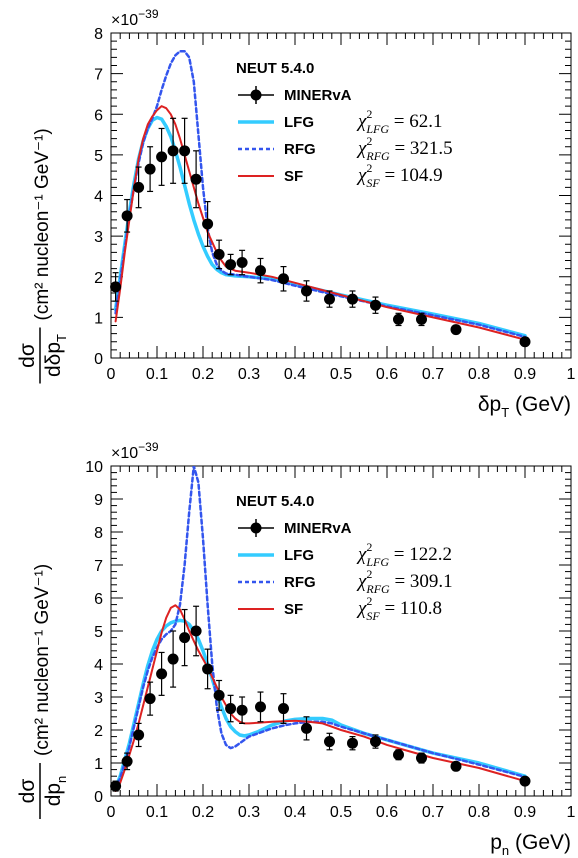  What do you see at coordinates (42, 224) in the screenshot?
I see `y-axis-unit: (cm² nucleon⁻¹ GeV⁻¹)` at bounding box center [42, 224].